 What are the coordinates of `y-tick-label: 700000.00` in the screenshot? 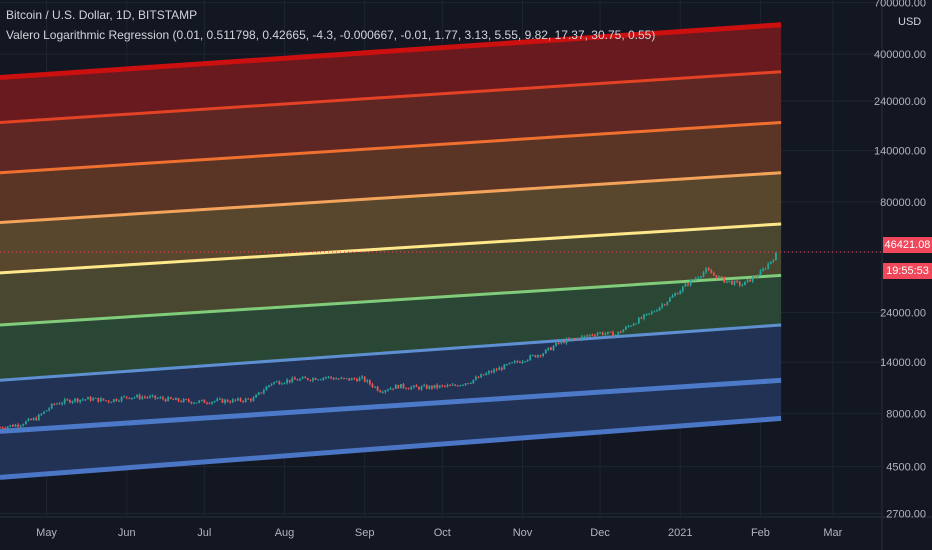 It's located at (900, 5).